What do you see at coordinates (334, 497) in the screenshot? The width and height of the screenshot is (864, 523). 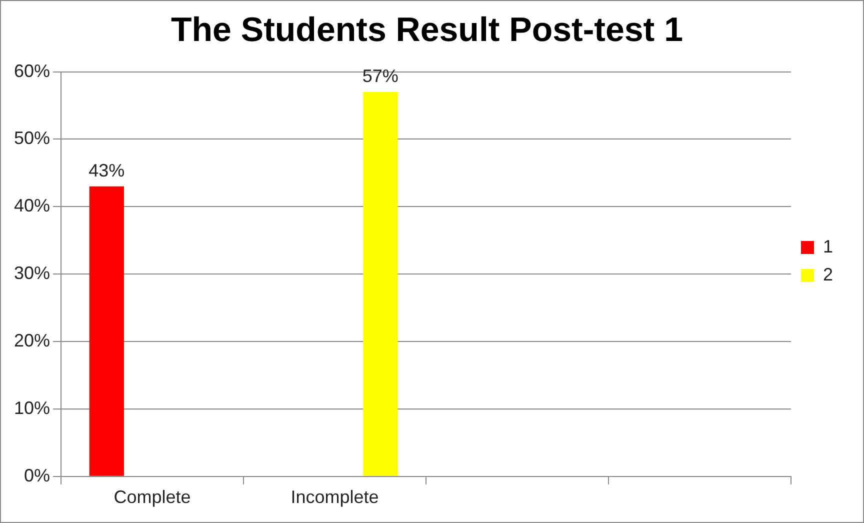 I see `x-tick-label: Incomplete` at bounding box center [334, 497].